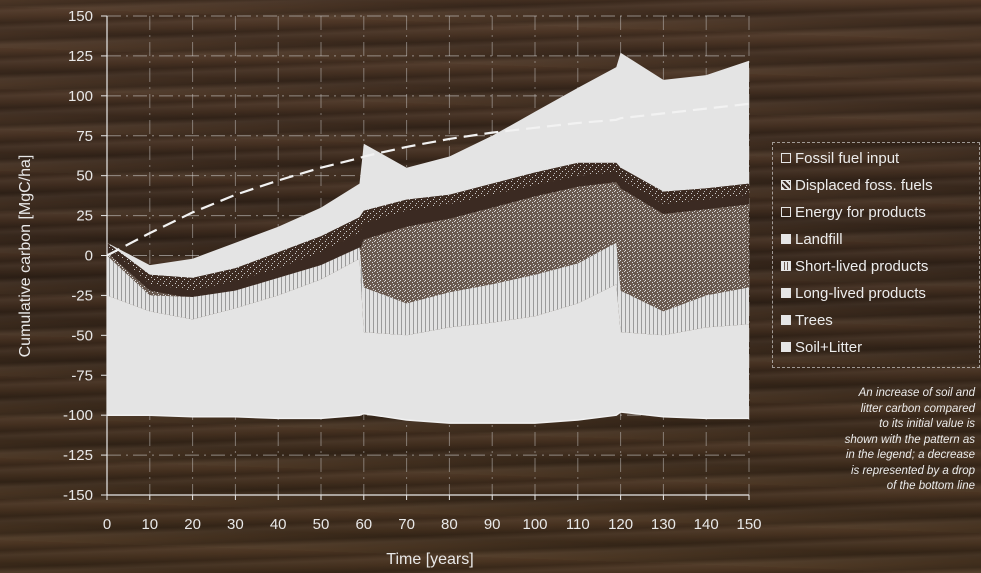  What do you see at coordinates (82, 295) in the screenshot?
I see `y-tick-label: -25` at bounding box center [82, 295].